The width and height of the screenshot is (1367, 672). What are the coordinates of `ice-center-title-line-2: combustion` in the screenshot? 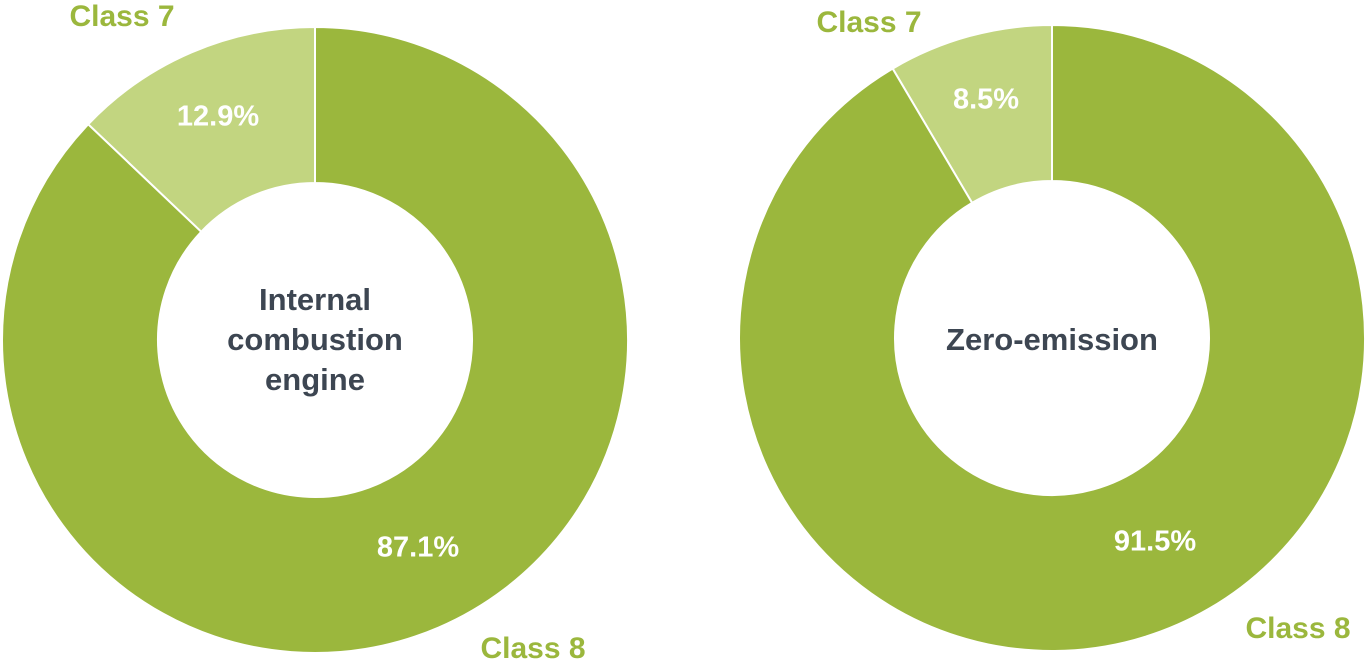 It's located at (315, 339).